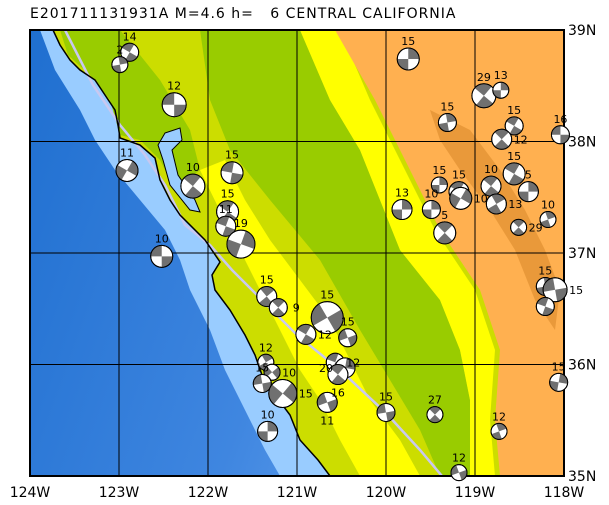  I want to click on depth-label: 29, so click(536, 227).